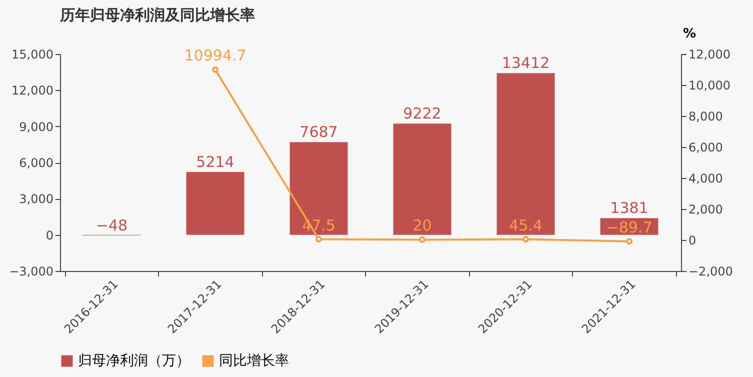 The height and width of the screenshot is (377, 753). What do you see at coordinates (215, 161) in the screenshot?
I see `data-label: 5214` at bounding box center [215, 161].